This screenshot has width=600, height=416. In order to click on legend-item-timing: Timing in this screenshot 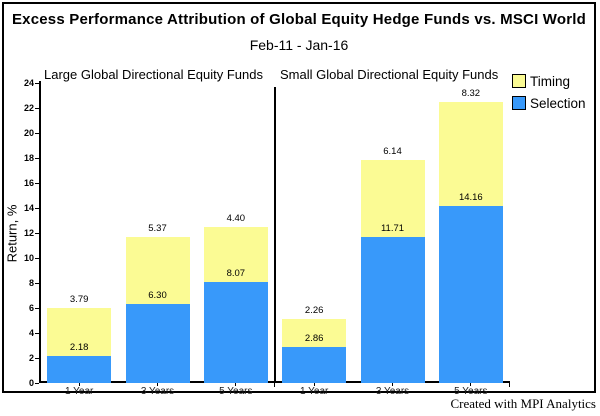, I will do `click(549, 81)`.